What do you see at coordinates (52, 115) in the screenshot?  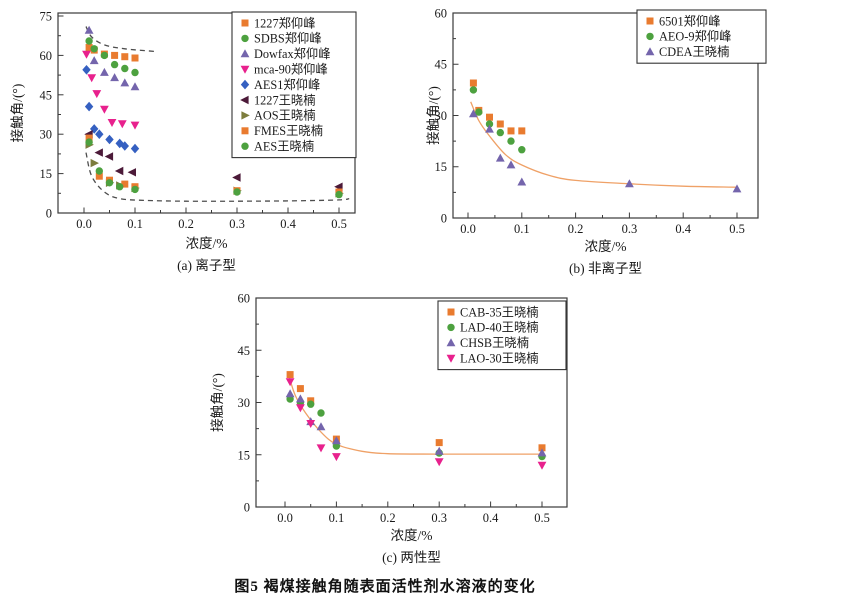 I see `y-axis: 0 15 30 45 60 75` at bounding box center [52, 115].